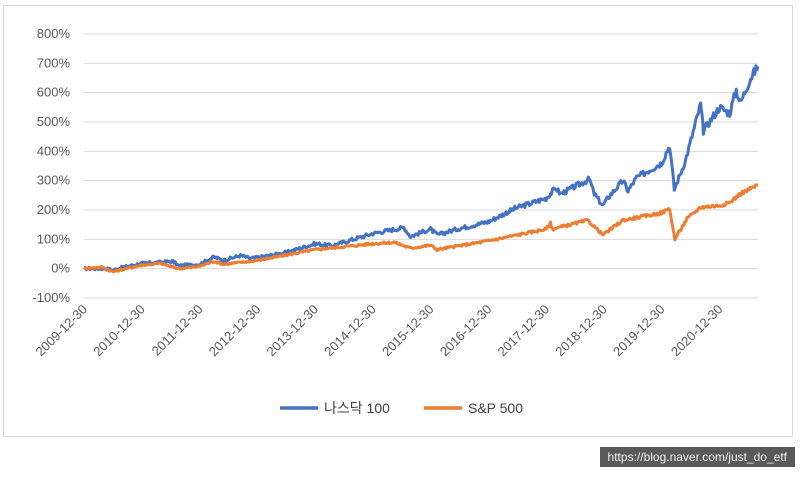 This screenshot has height=477, width=800. I want to click on y-tick-label: 600%, so click(54, 92).